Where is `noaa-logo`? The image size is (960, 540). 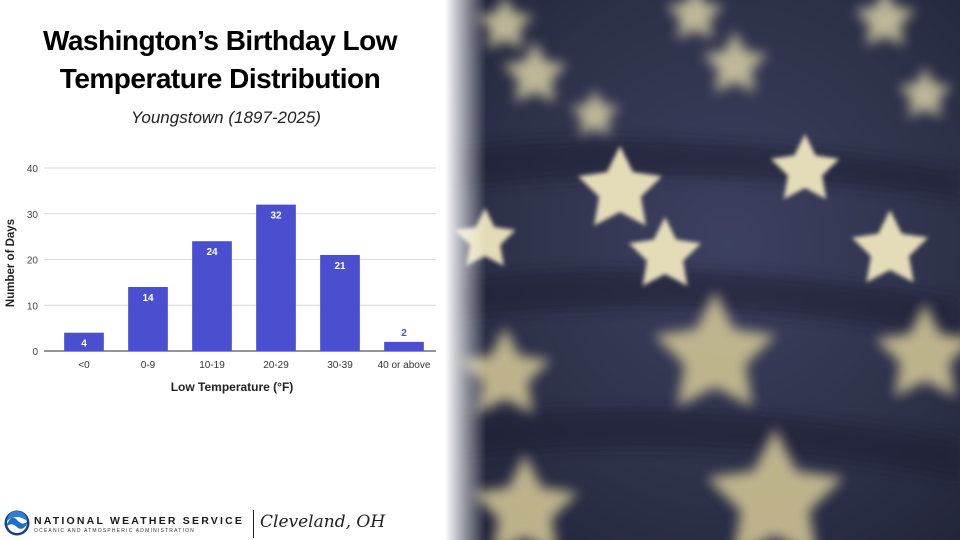
noaa-logo is located at coordinates (17, 523).